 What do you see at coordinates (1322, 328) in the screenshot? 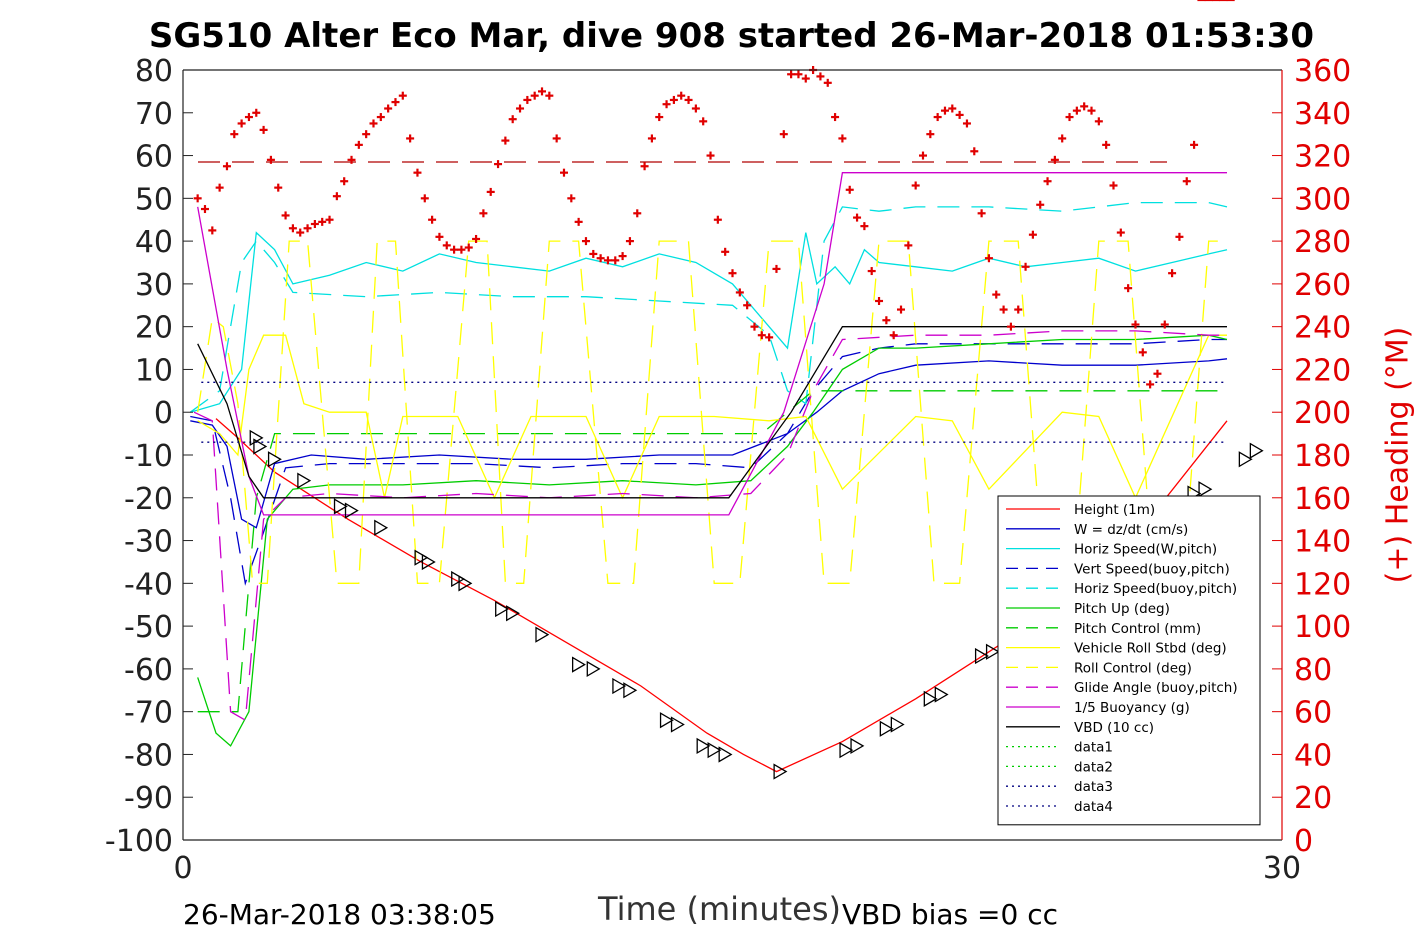
I see `right-tick-label: 240` at bounding box center [1322, 328].